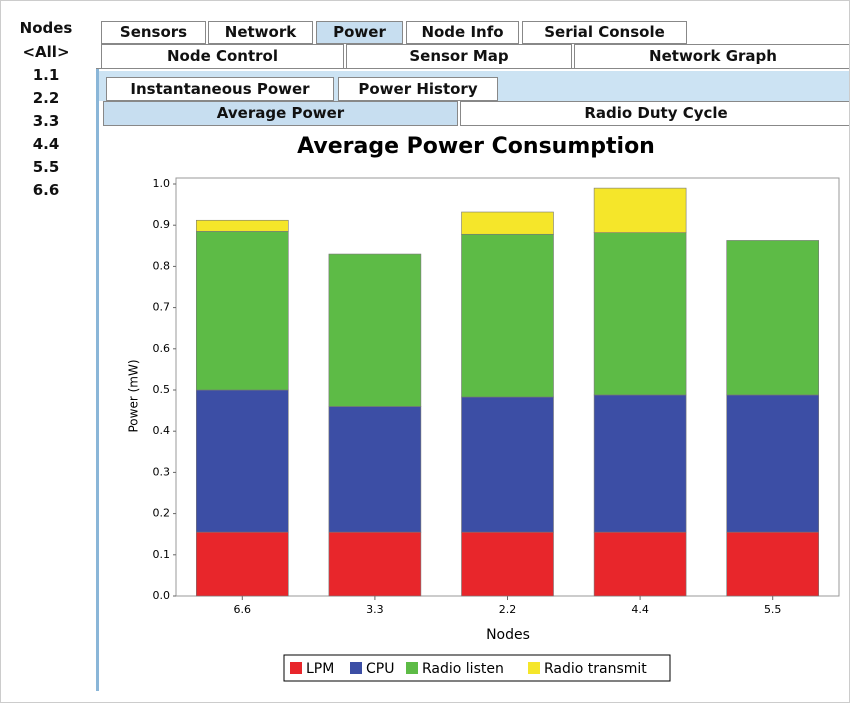 The width and height of the screenshot is (850, 703). What do you see at coordinates (162, 430) in the screenshot?
I see `y-tick-label: 0.4` at bounding box center [162, 430].